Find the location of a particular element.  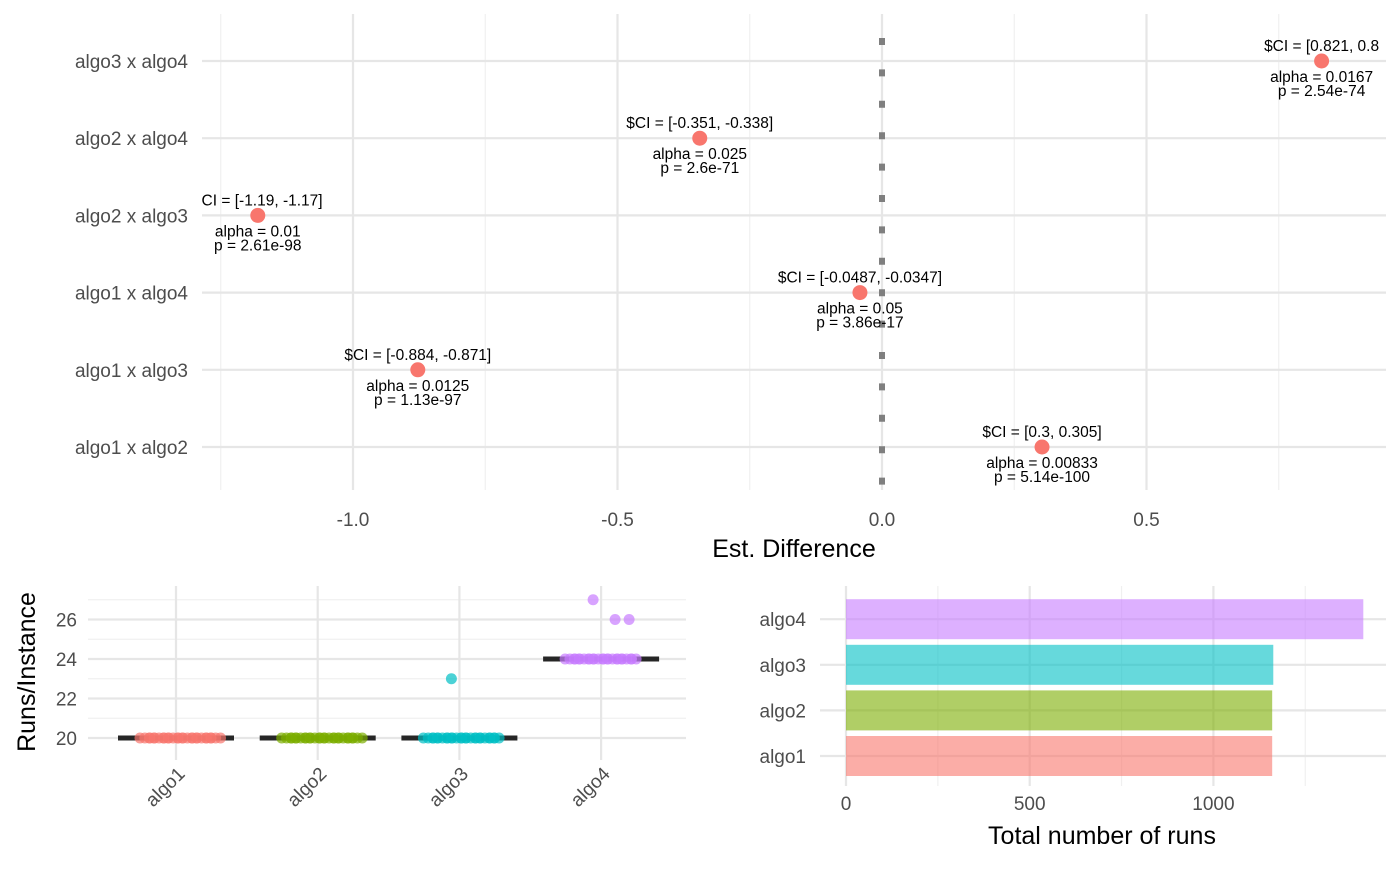

bar-algo4 is located at coordinates (1105, 619).